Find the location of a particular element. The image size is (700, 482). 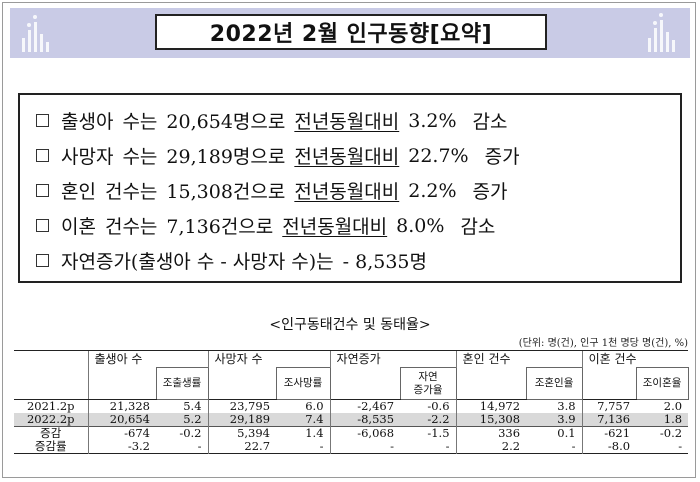

table-header-subs: 조출생률 조사망률 자연 증가율 조혼인율 조이혼율 is located at coordinates (351, 383).